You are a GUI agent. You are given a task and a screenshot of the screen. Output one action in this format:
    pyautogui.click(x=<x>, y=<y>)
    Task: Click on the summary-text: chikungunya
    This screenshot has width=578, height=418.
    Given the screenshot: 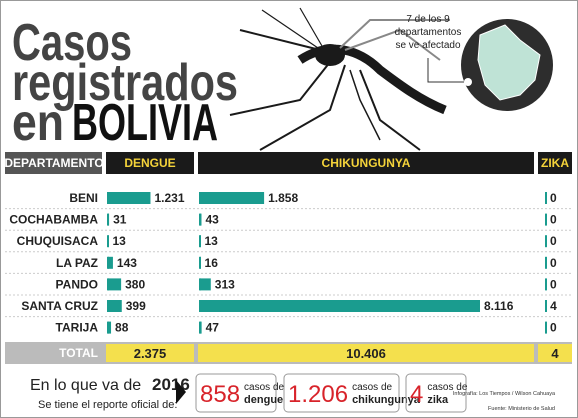 What is the action you would take?
    pyautogui.click(x=386, y=400)
    